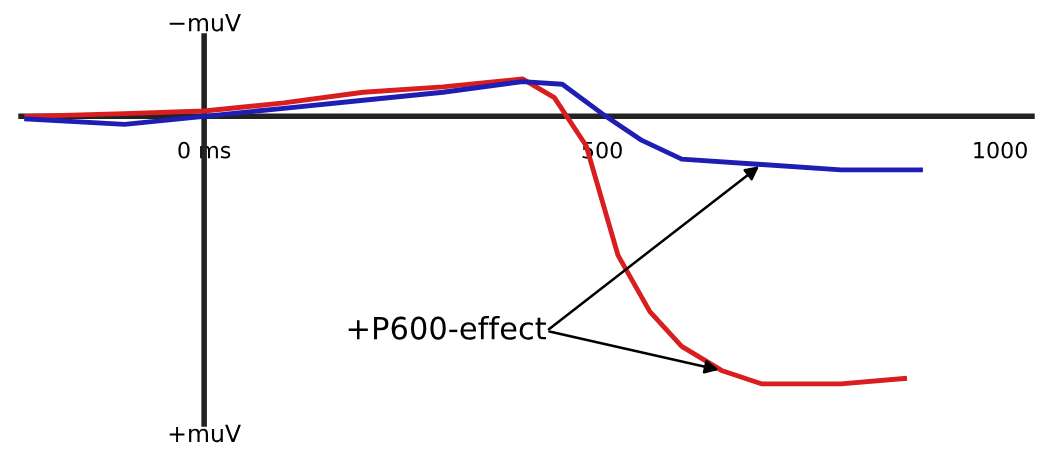 This screenshot has width=1053, height=451. I want to click on annotation: +P600-effect, so click(447, 328).